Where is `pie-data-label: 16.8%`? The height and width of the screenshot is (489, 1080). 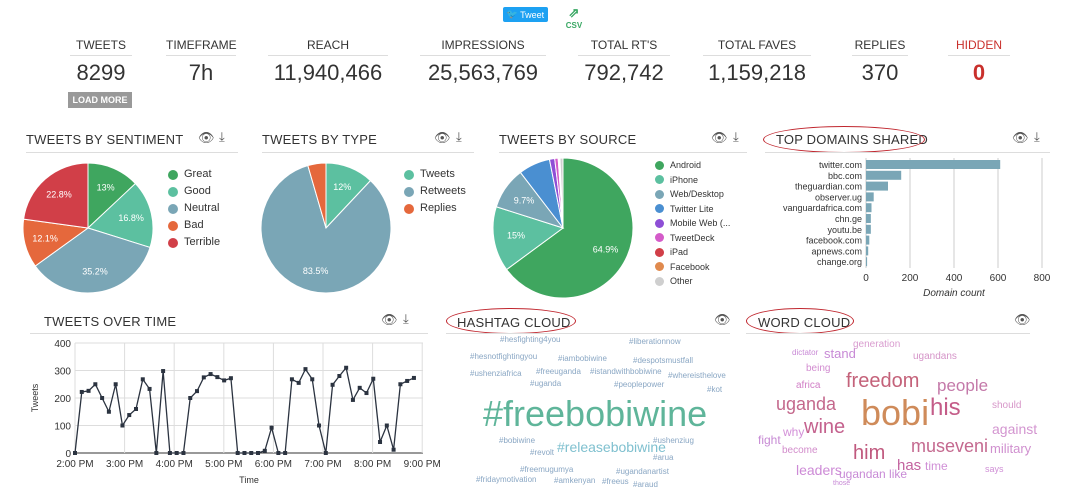 pie-data-label: 16.8% is located at coordinates (131, 218).